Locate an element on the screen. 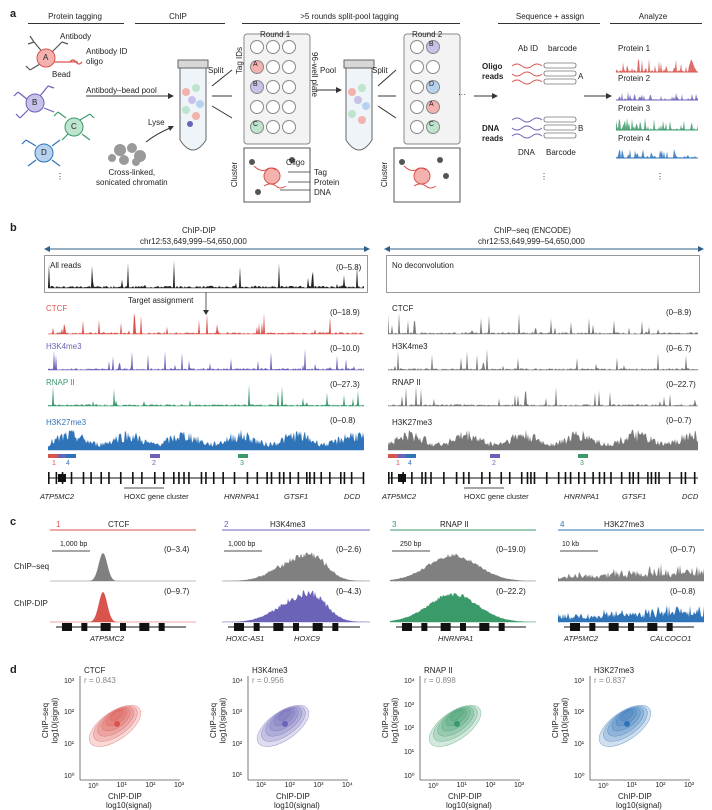 The image size is (712, 810). gene-hoxc-right: HOXC gene cluster is located at coordinates (496, 496).